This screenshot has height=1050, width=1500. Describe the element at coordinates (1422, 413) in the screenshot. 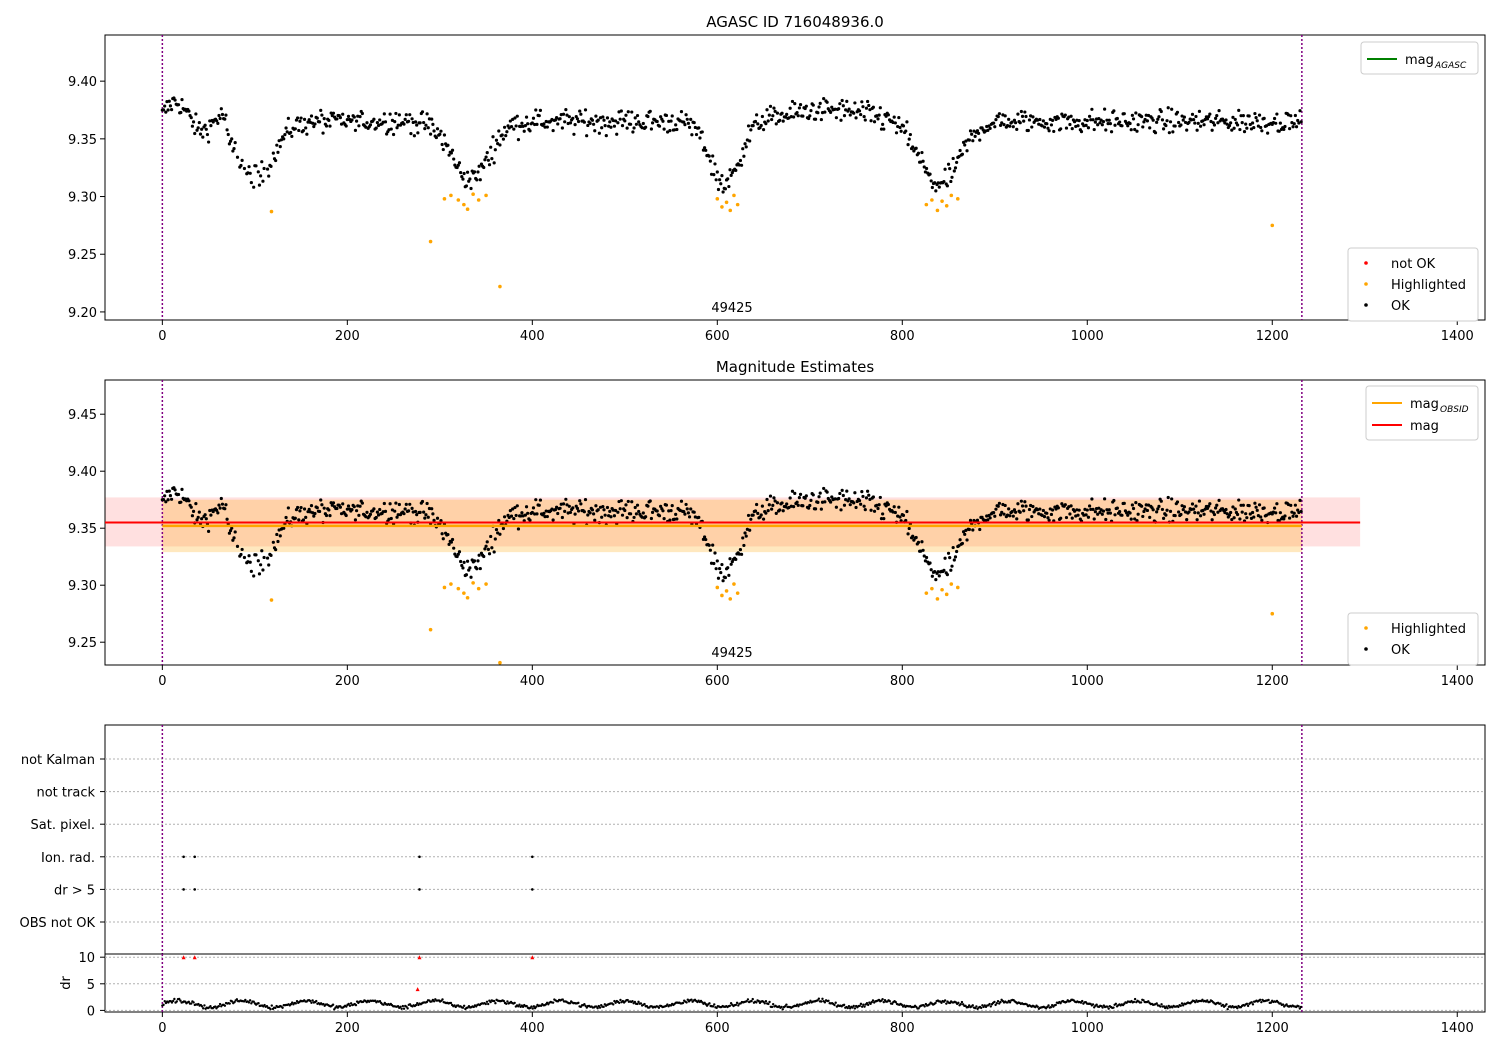

I see `legend-box` at that location.